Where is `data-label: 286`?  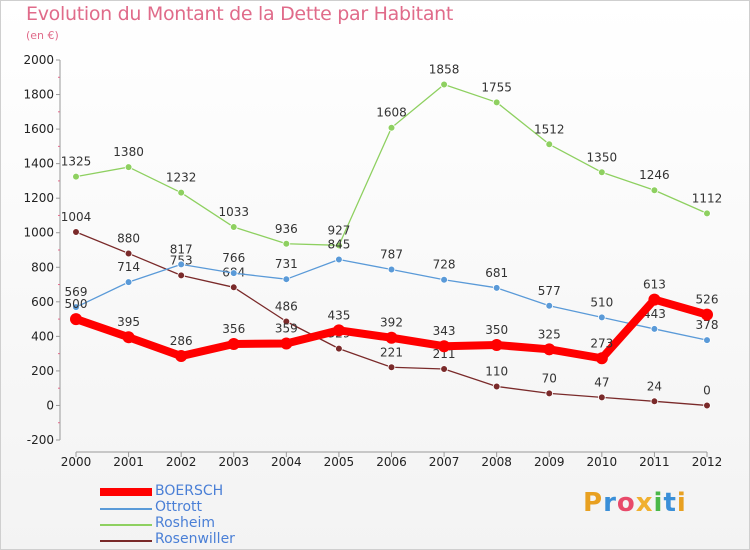
data-label: 286 is located at coordinates (181, 341).